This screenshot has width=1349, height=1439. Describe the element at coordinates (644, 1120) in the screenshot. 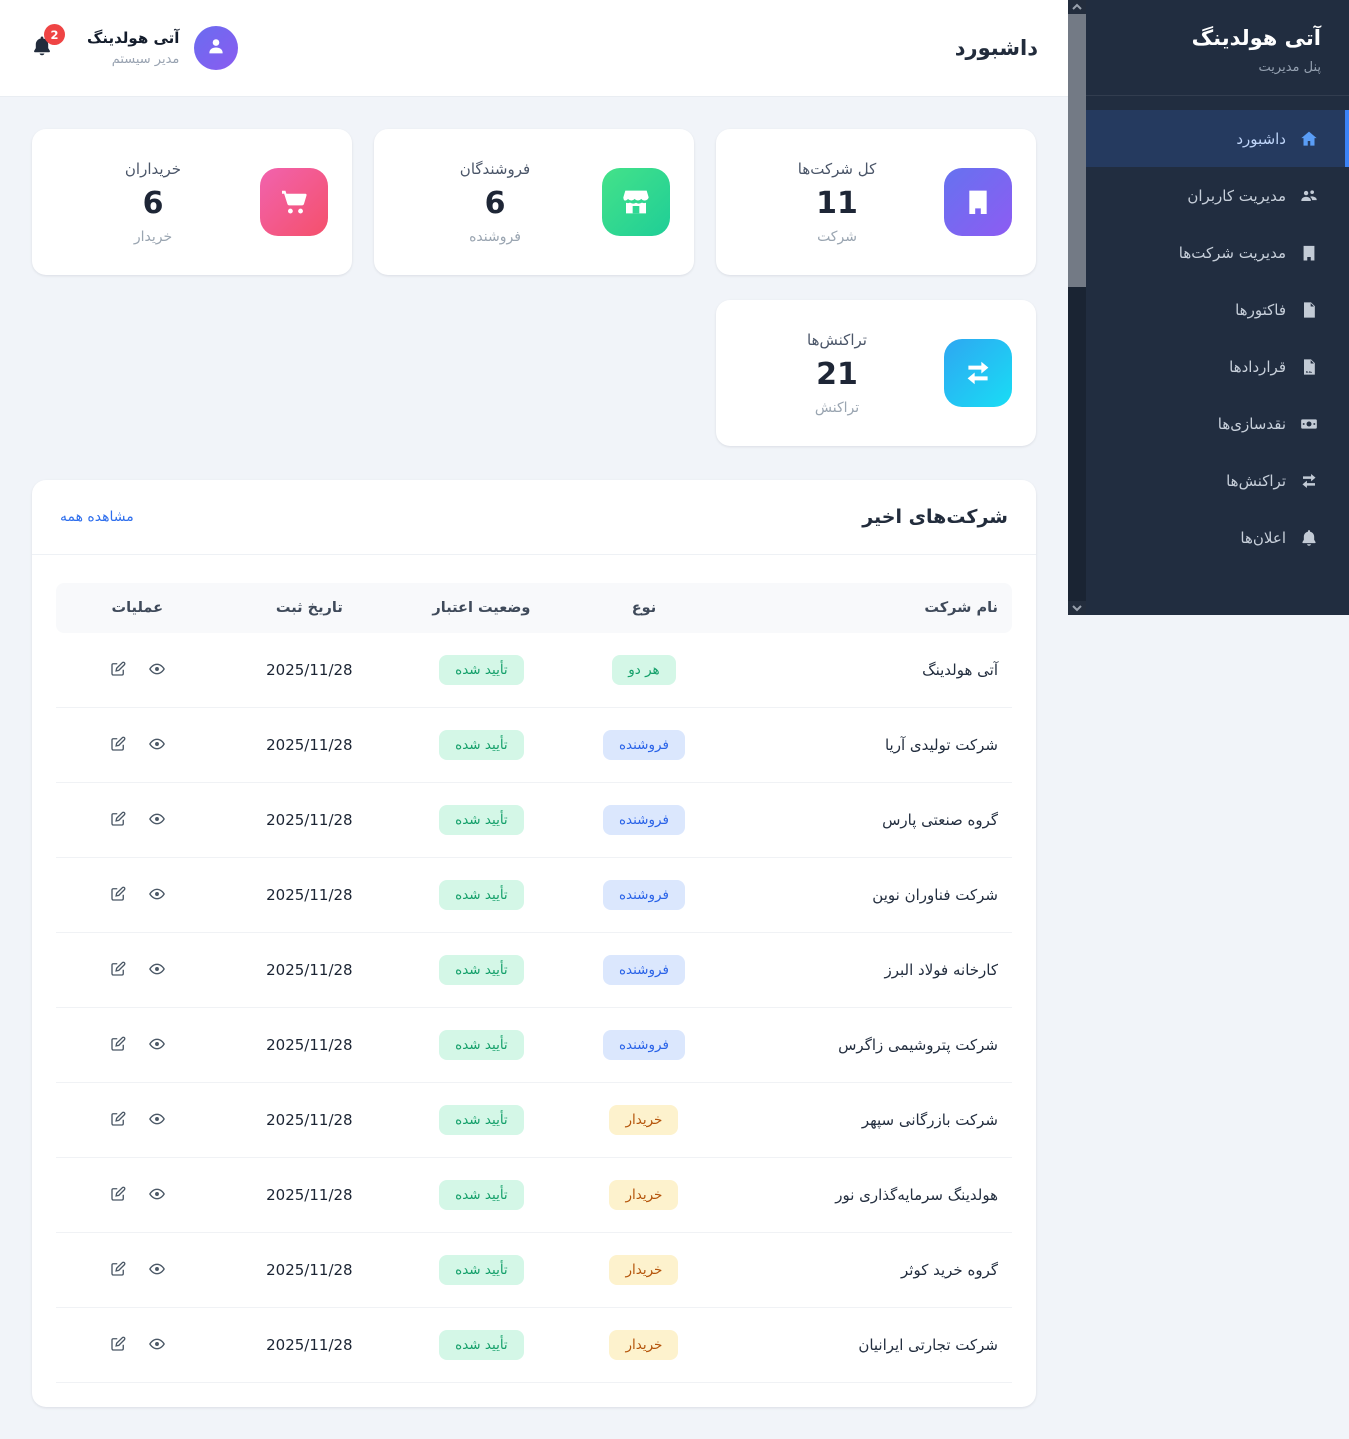

I see `type-badge: خریدار` at that location.